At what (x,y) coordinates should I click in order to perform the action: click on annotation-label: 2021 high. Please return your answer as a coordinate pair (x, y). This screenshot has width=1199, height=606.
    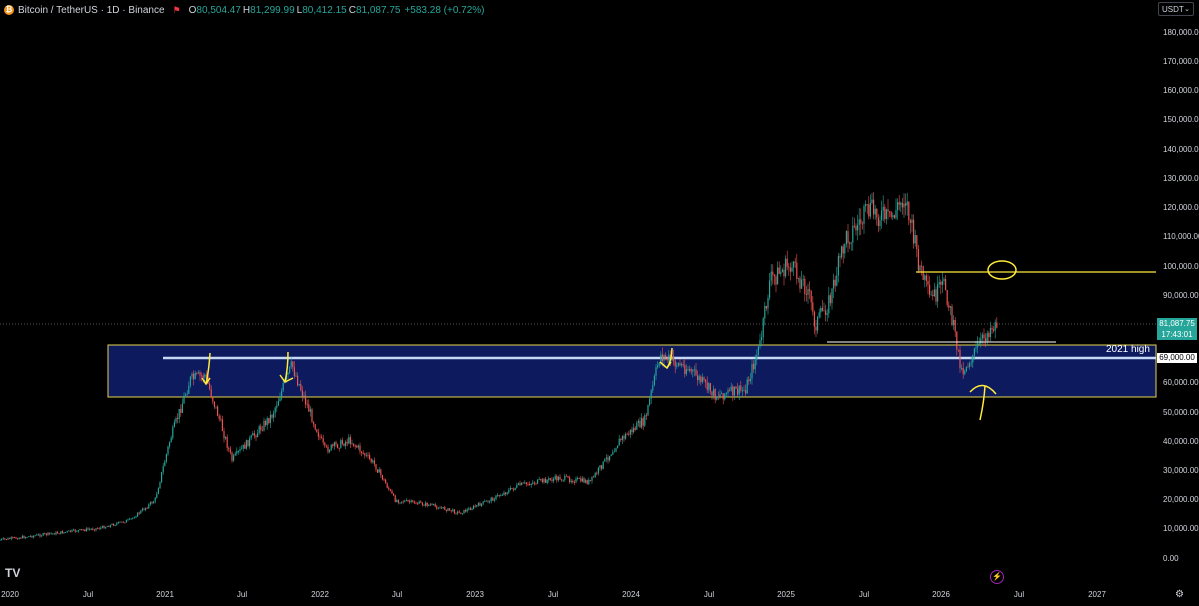
    Looking at the image, I should click on (1128, 349).